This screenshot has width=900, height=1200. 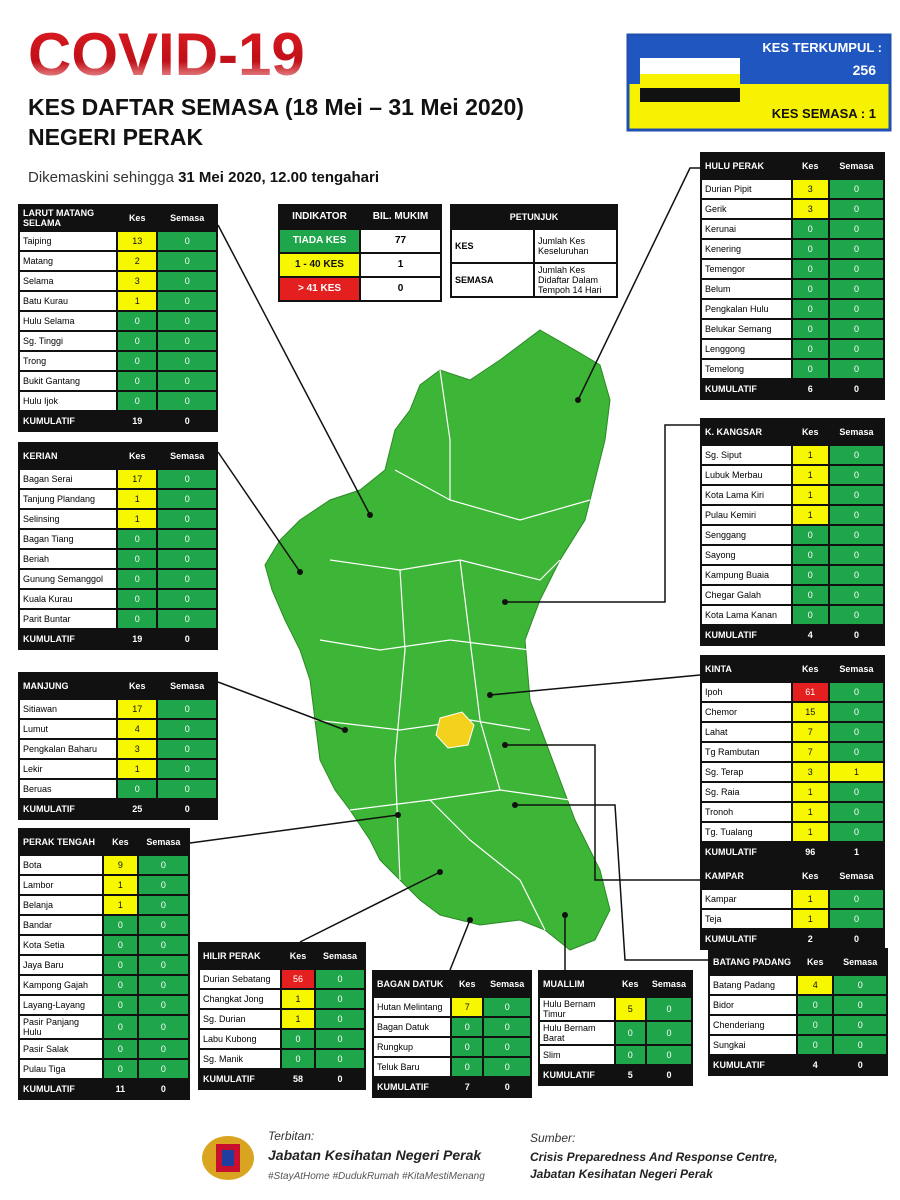 I want to click on locality-row: Hutan Melintang 7 0, so click(x=452, y=1007).